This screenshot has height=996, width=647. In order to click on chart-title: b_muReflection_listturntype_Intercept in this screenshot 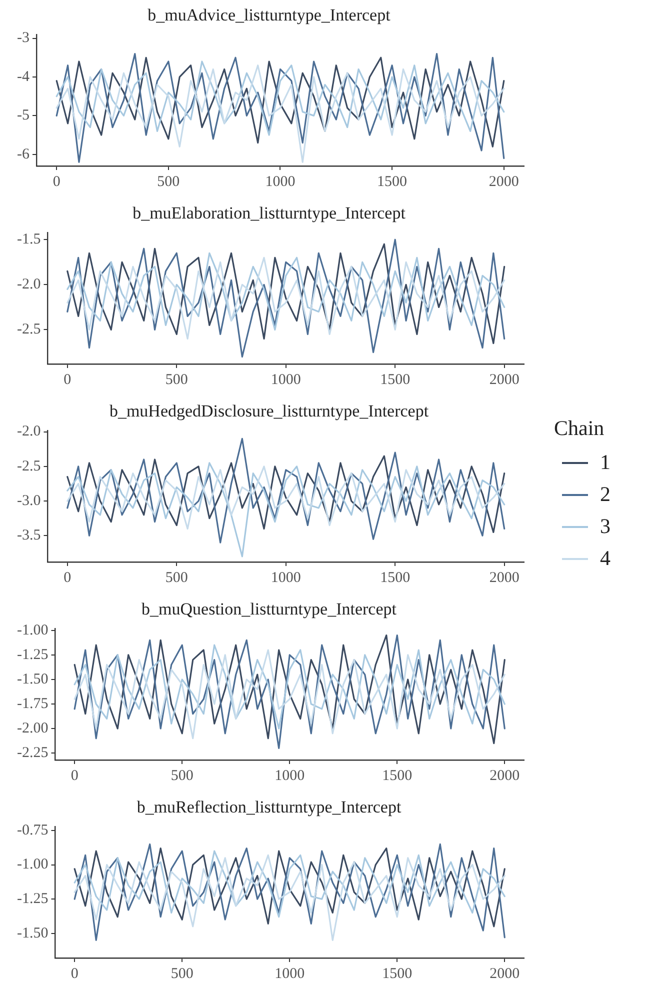, I will do `click(269, 807)`.